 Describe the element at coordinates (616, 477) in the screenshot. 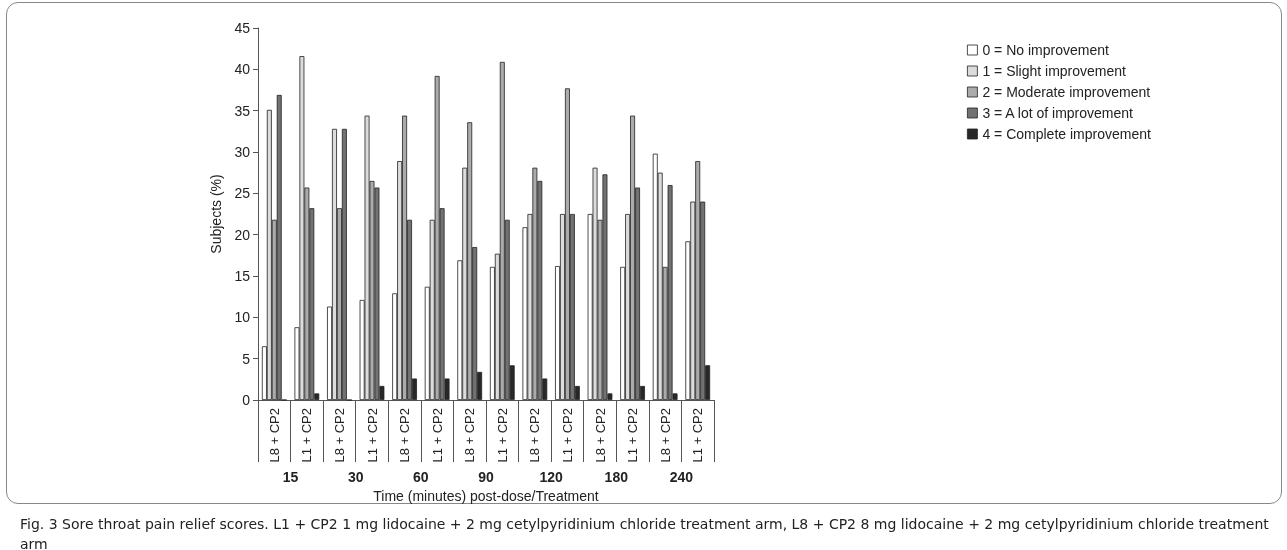

I see `text: 180` at that location.